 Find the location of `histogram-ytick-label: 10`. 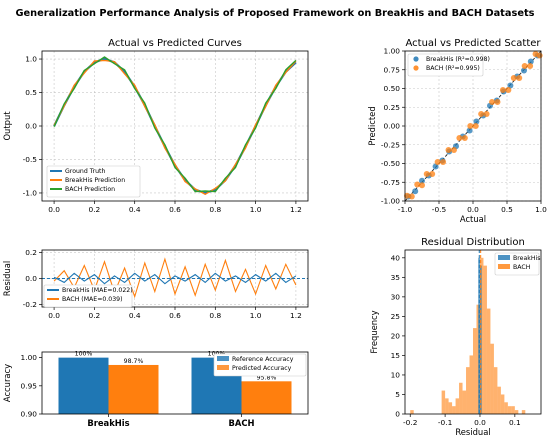

histogram-ytick-label: 10 is located at coordinates (396, 375).